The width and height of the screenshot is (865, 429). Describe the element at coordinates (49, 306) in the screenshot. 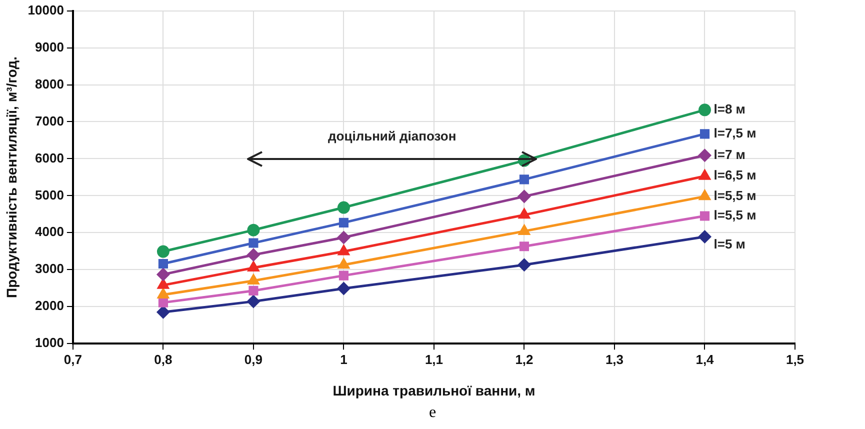

I see `y-tick-label: 2000` at that location.